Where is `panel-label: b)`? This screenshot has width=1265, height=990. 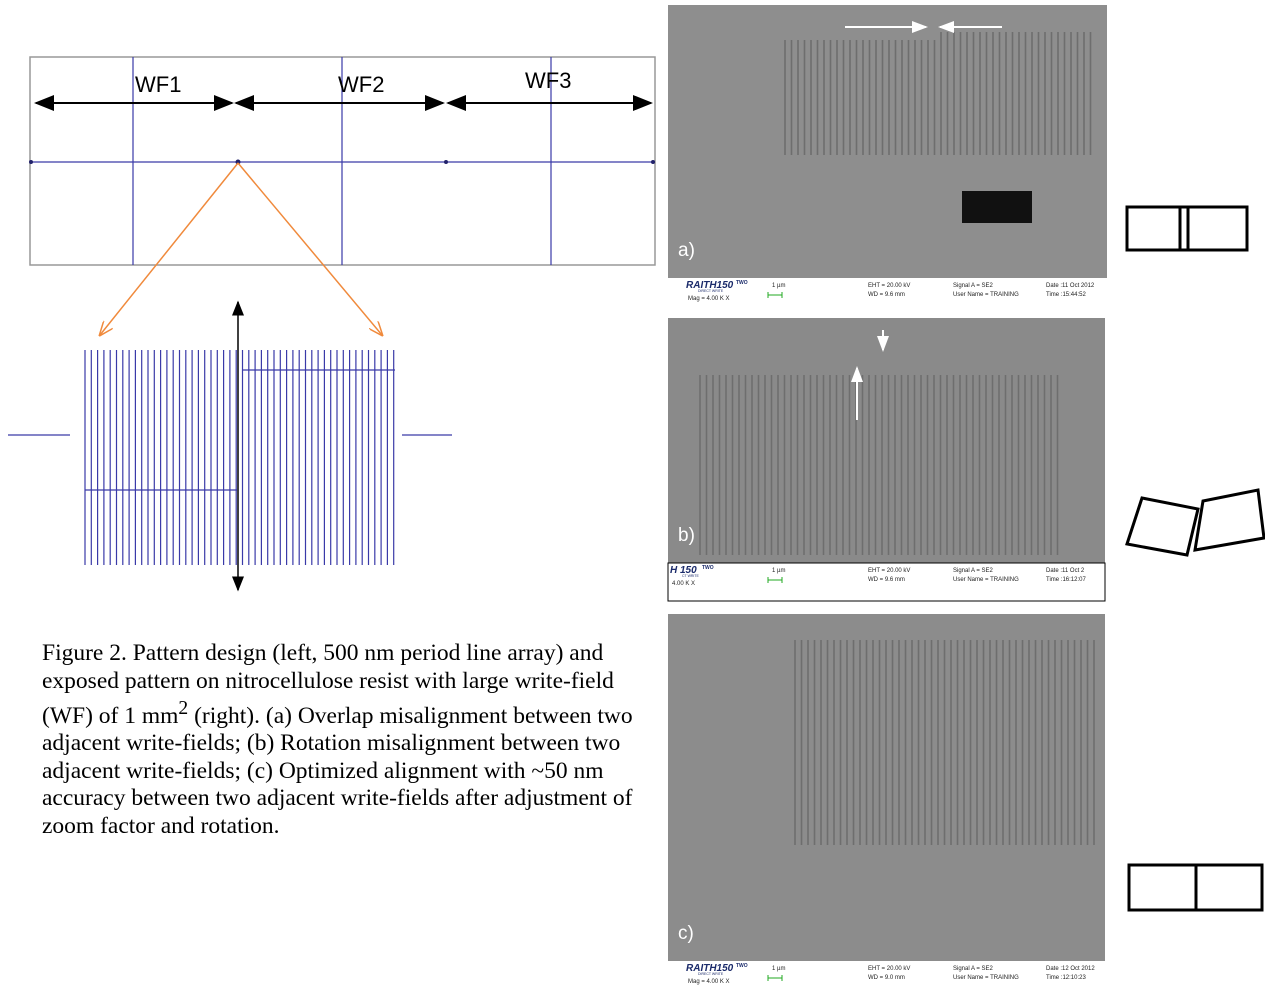 panel-label: b) is located at coordinates (686, 535).